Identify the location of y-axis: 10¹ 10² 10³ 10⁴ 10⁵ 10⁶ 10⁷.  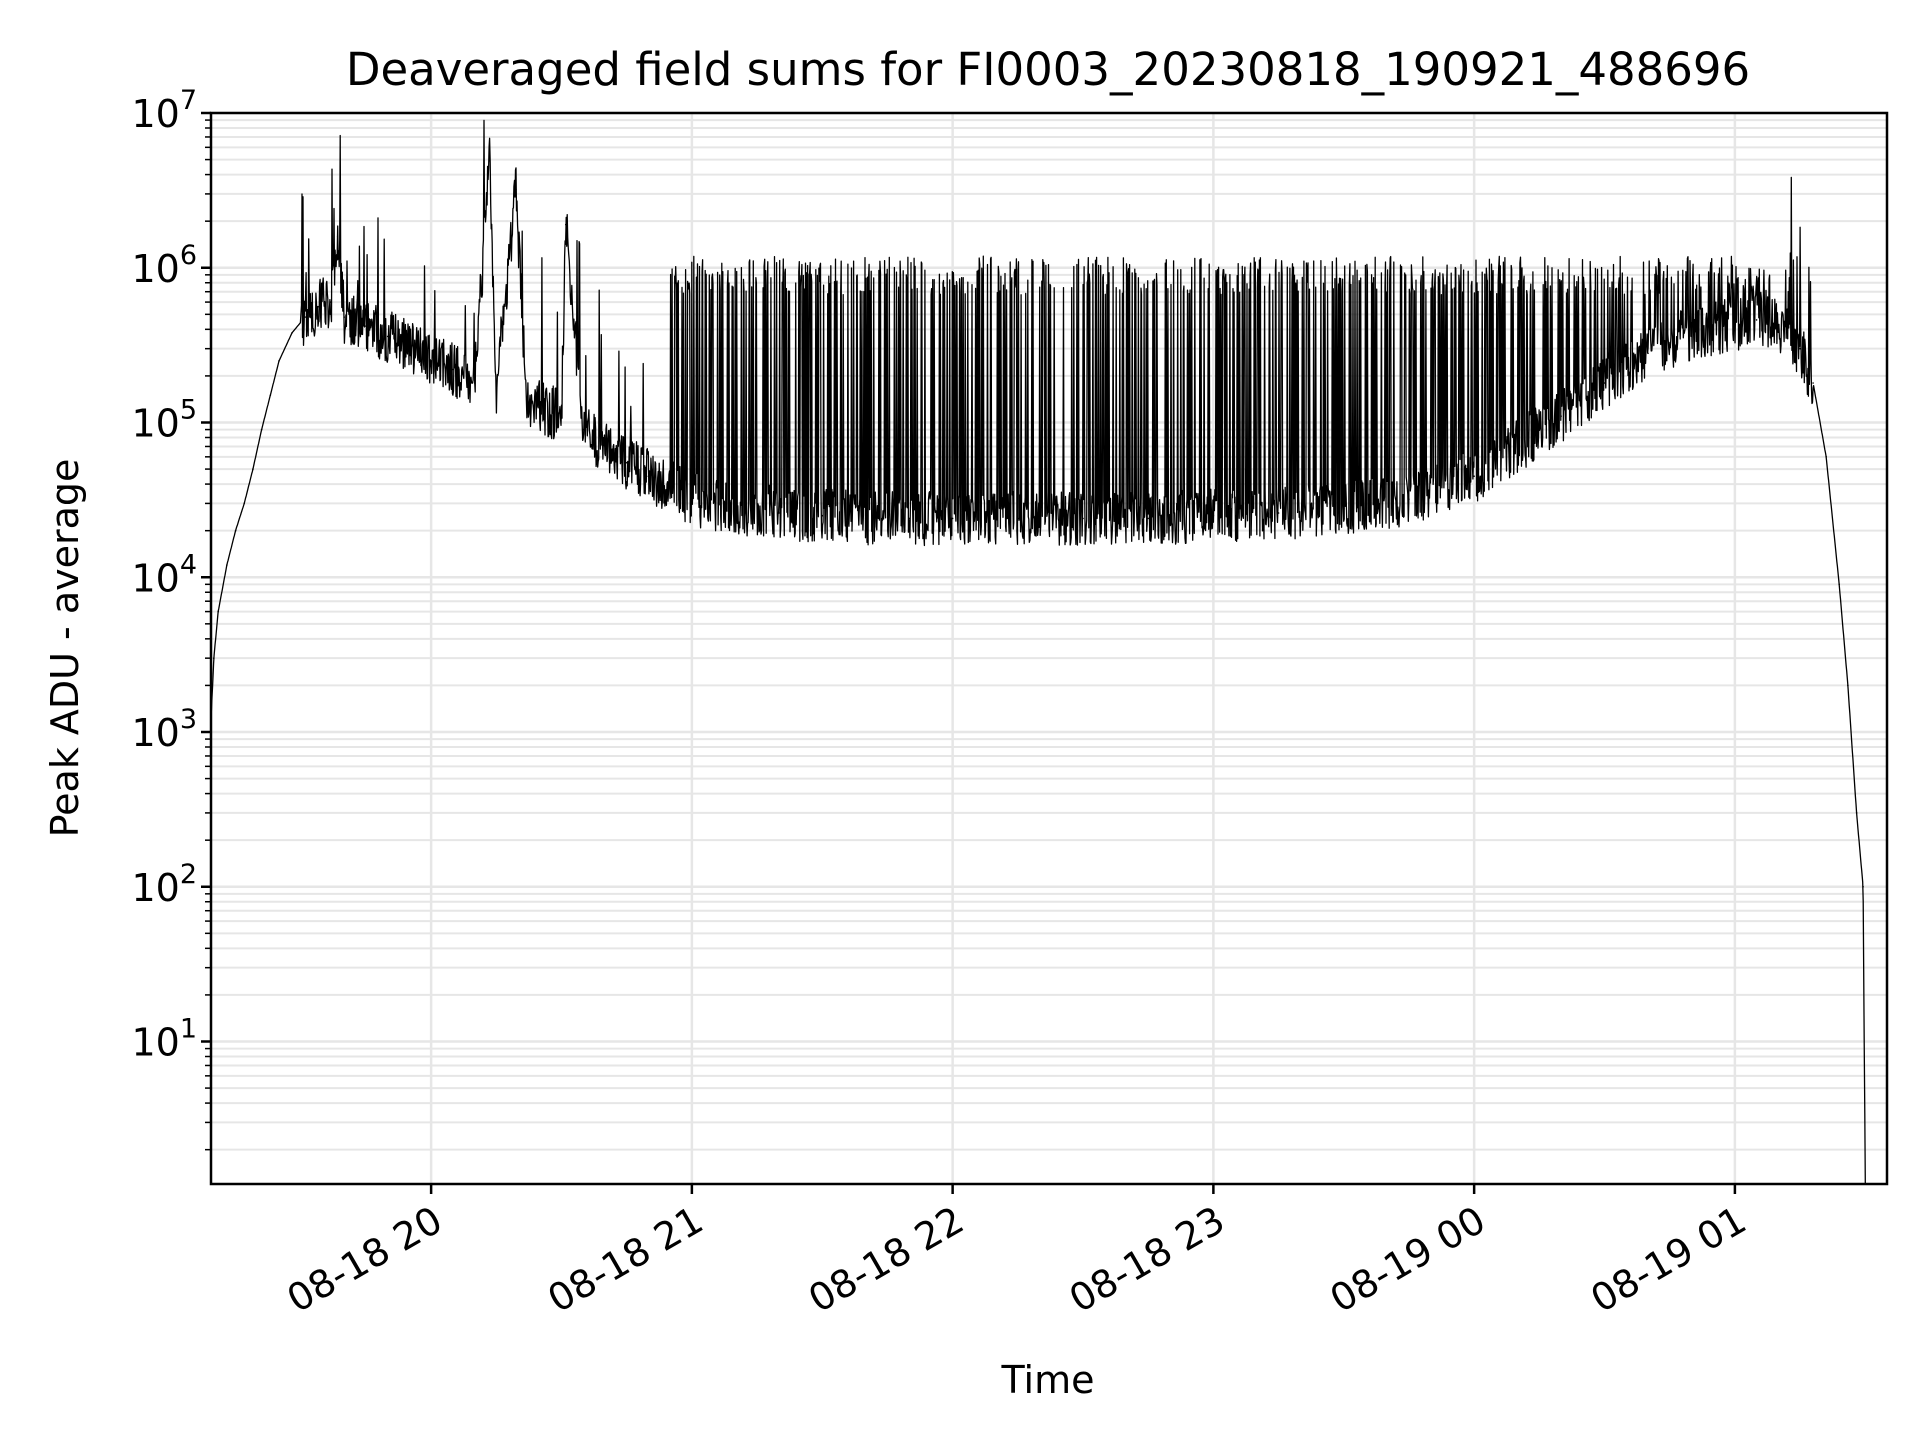
(171, 618).